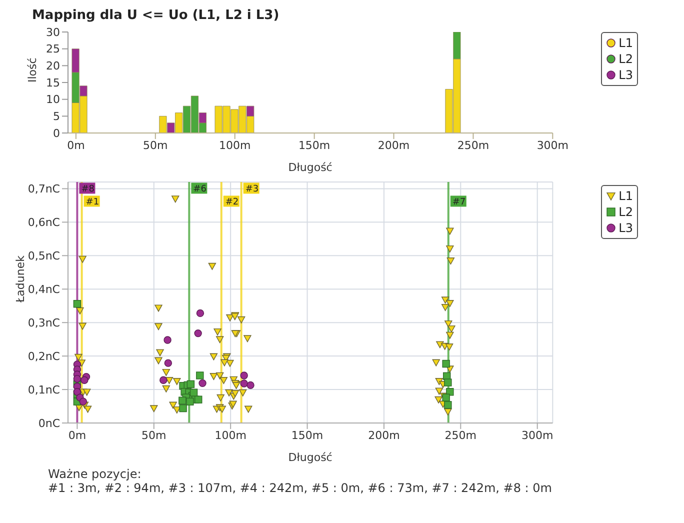  Describe the element at coordinates (53, 32) in the screenshot. I see `y-tick-label: 30` at that location.